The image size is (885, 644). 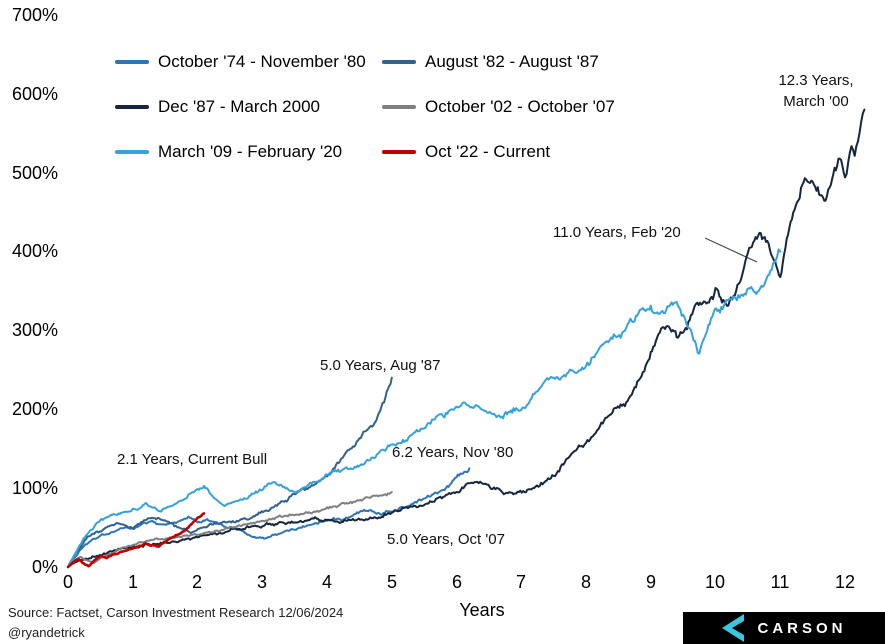 What do you see at coordinates (34, 251) in the screenshot?
I see `y-tick-label: 400%` at bounding box center [34, 251].